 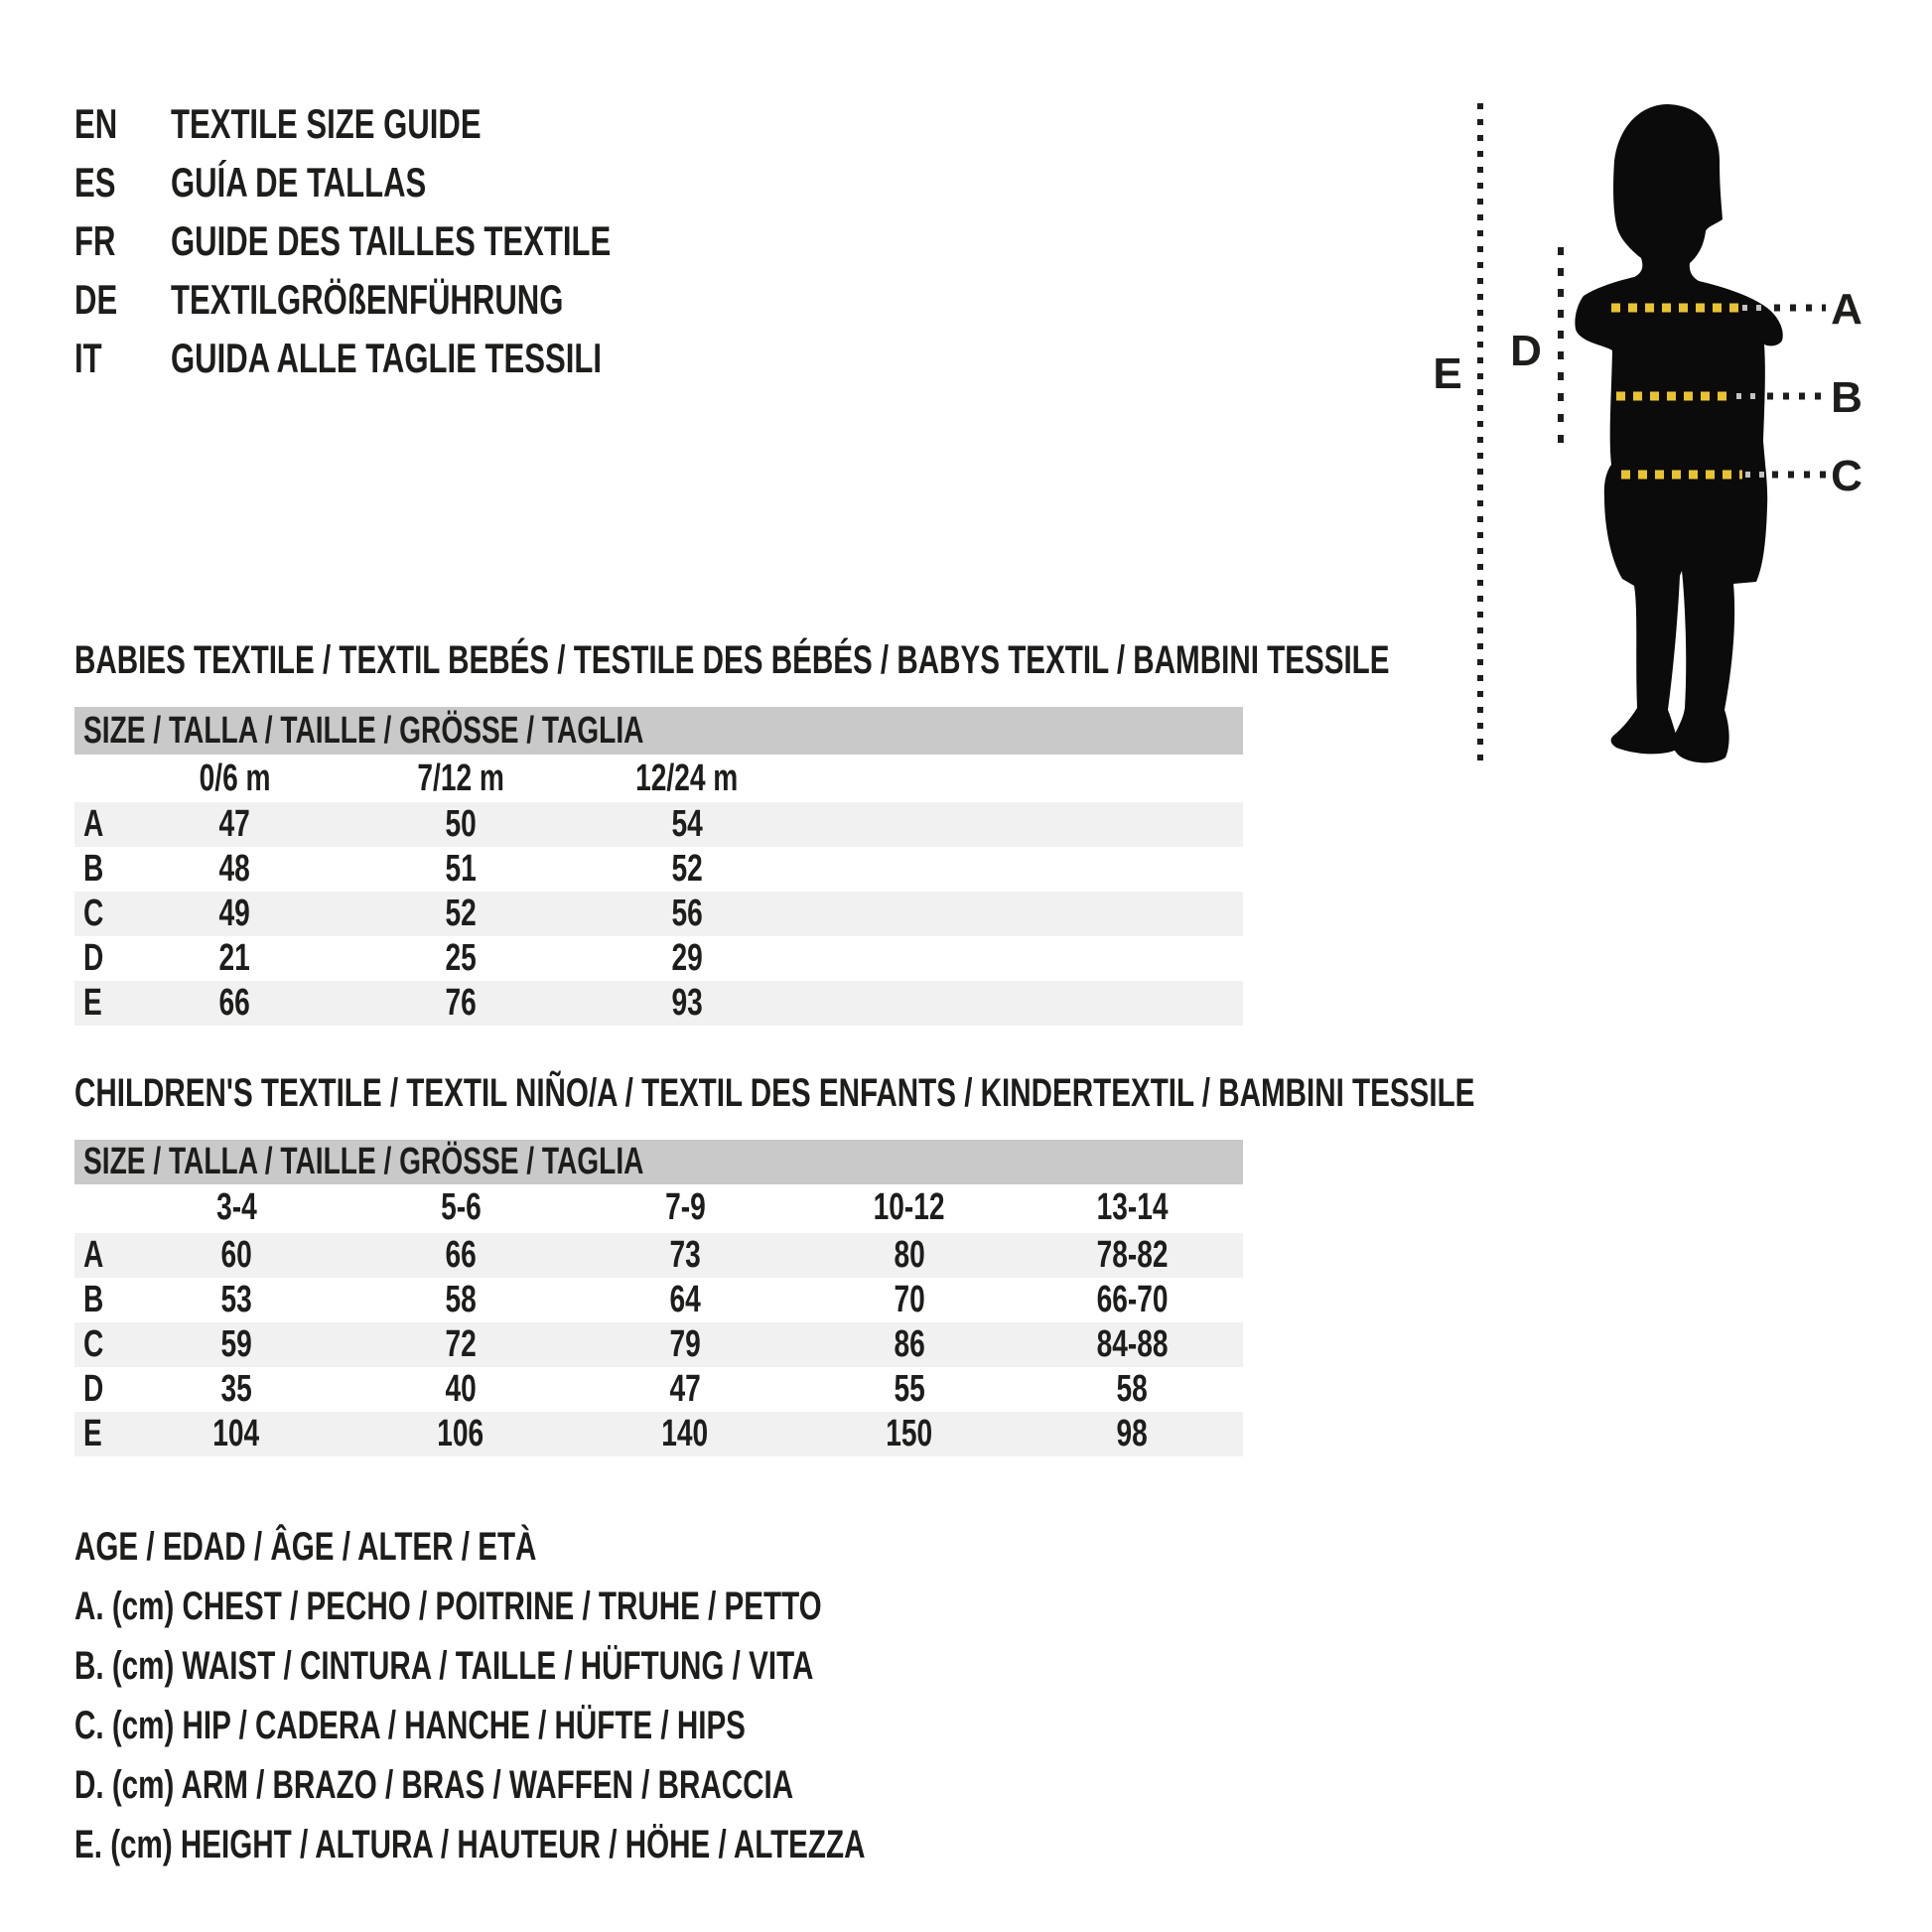 What do you see at coordinates (1132, 1255) in the screenshot?
I see `size-cell: 78-82` at bounding box center [1132, 1255].